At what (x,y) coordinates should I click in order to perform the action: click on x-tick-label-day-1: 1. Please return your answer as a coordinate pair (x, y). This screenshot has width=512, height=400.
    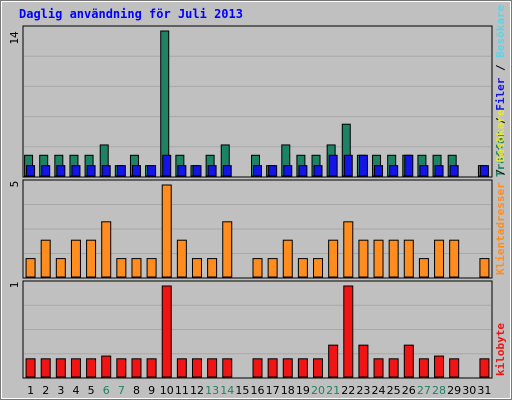
    Looking at the image, I should click on (30, 390).